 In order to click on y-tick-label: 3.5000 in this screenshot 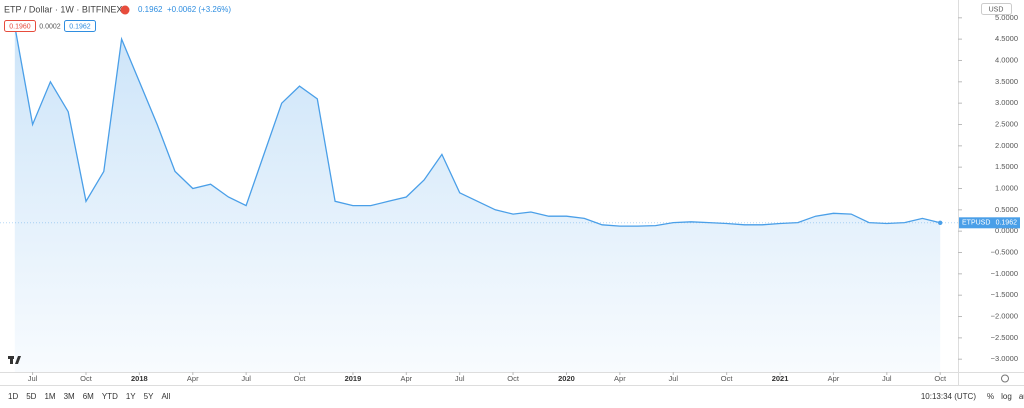, I will do `click(1006, 81)`.